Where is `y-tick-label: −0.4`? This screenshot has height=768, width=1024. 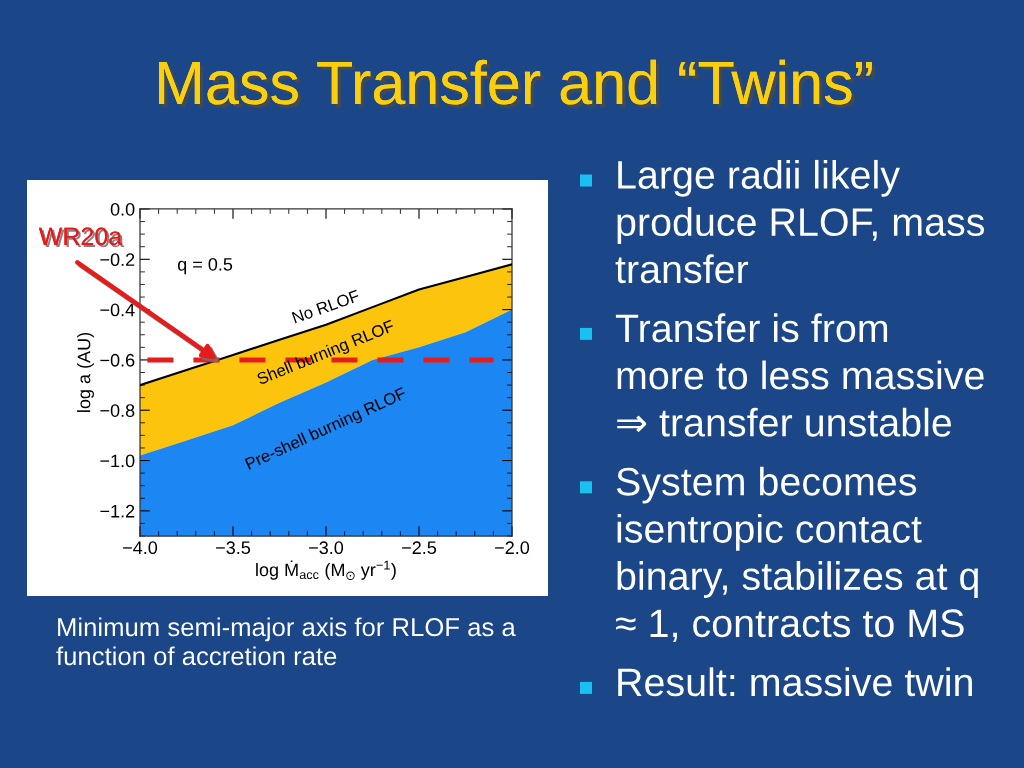
y-tick-label: −0.4 is located at coordinates (117, 310).